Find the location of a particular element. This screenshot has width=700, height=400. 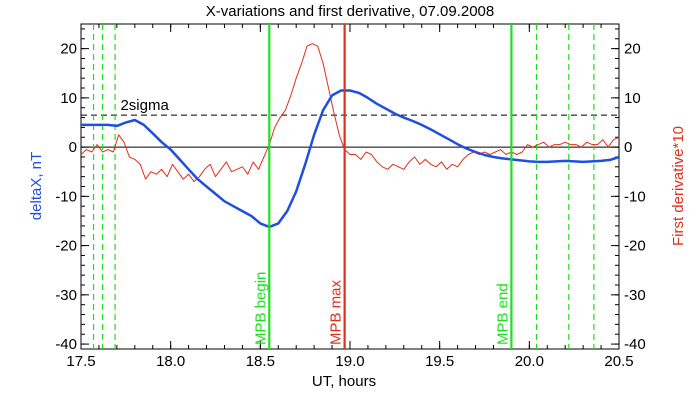

x-tick-label: 19.5 is located at coordinates (439, 361).